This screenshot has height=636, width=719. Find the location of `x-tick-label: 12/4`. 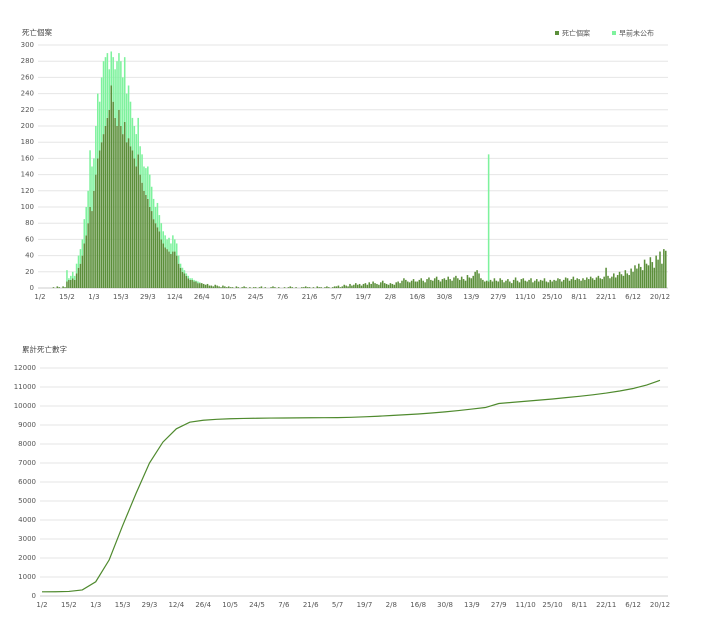

x-tick-label: 12/4 is located at coordinates (175, 297).